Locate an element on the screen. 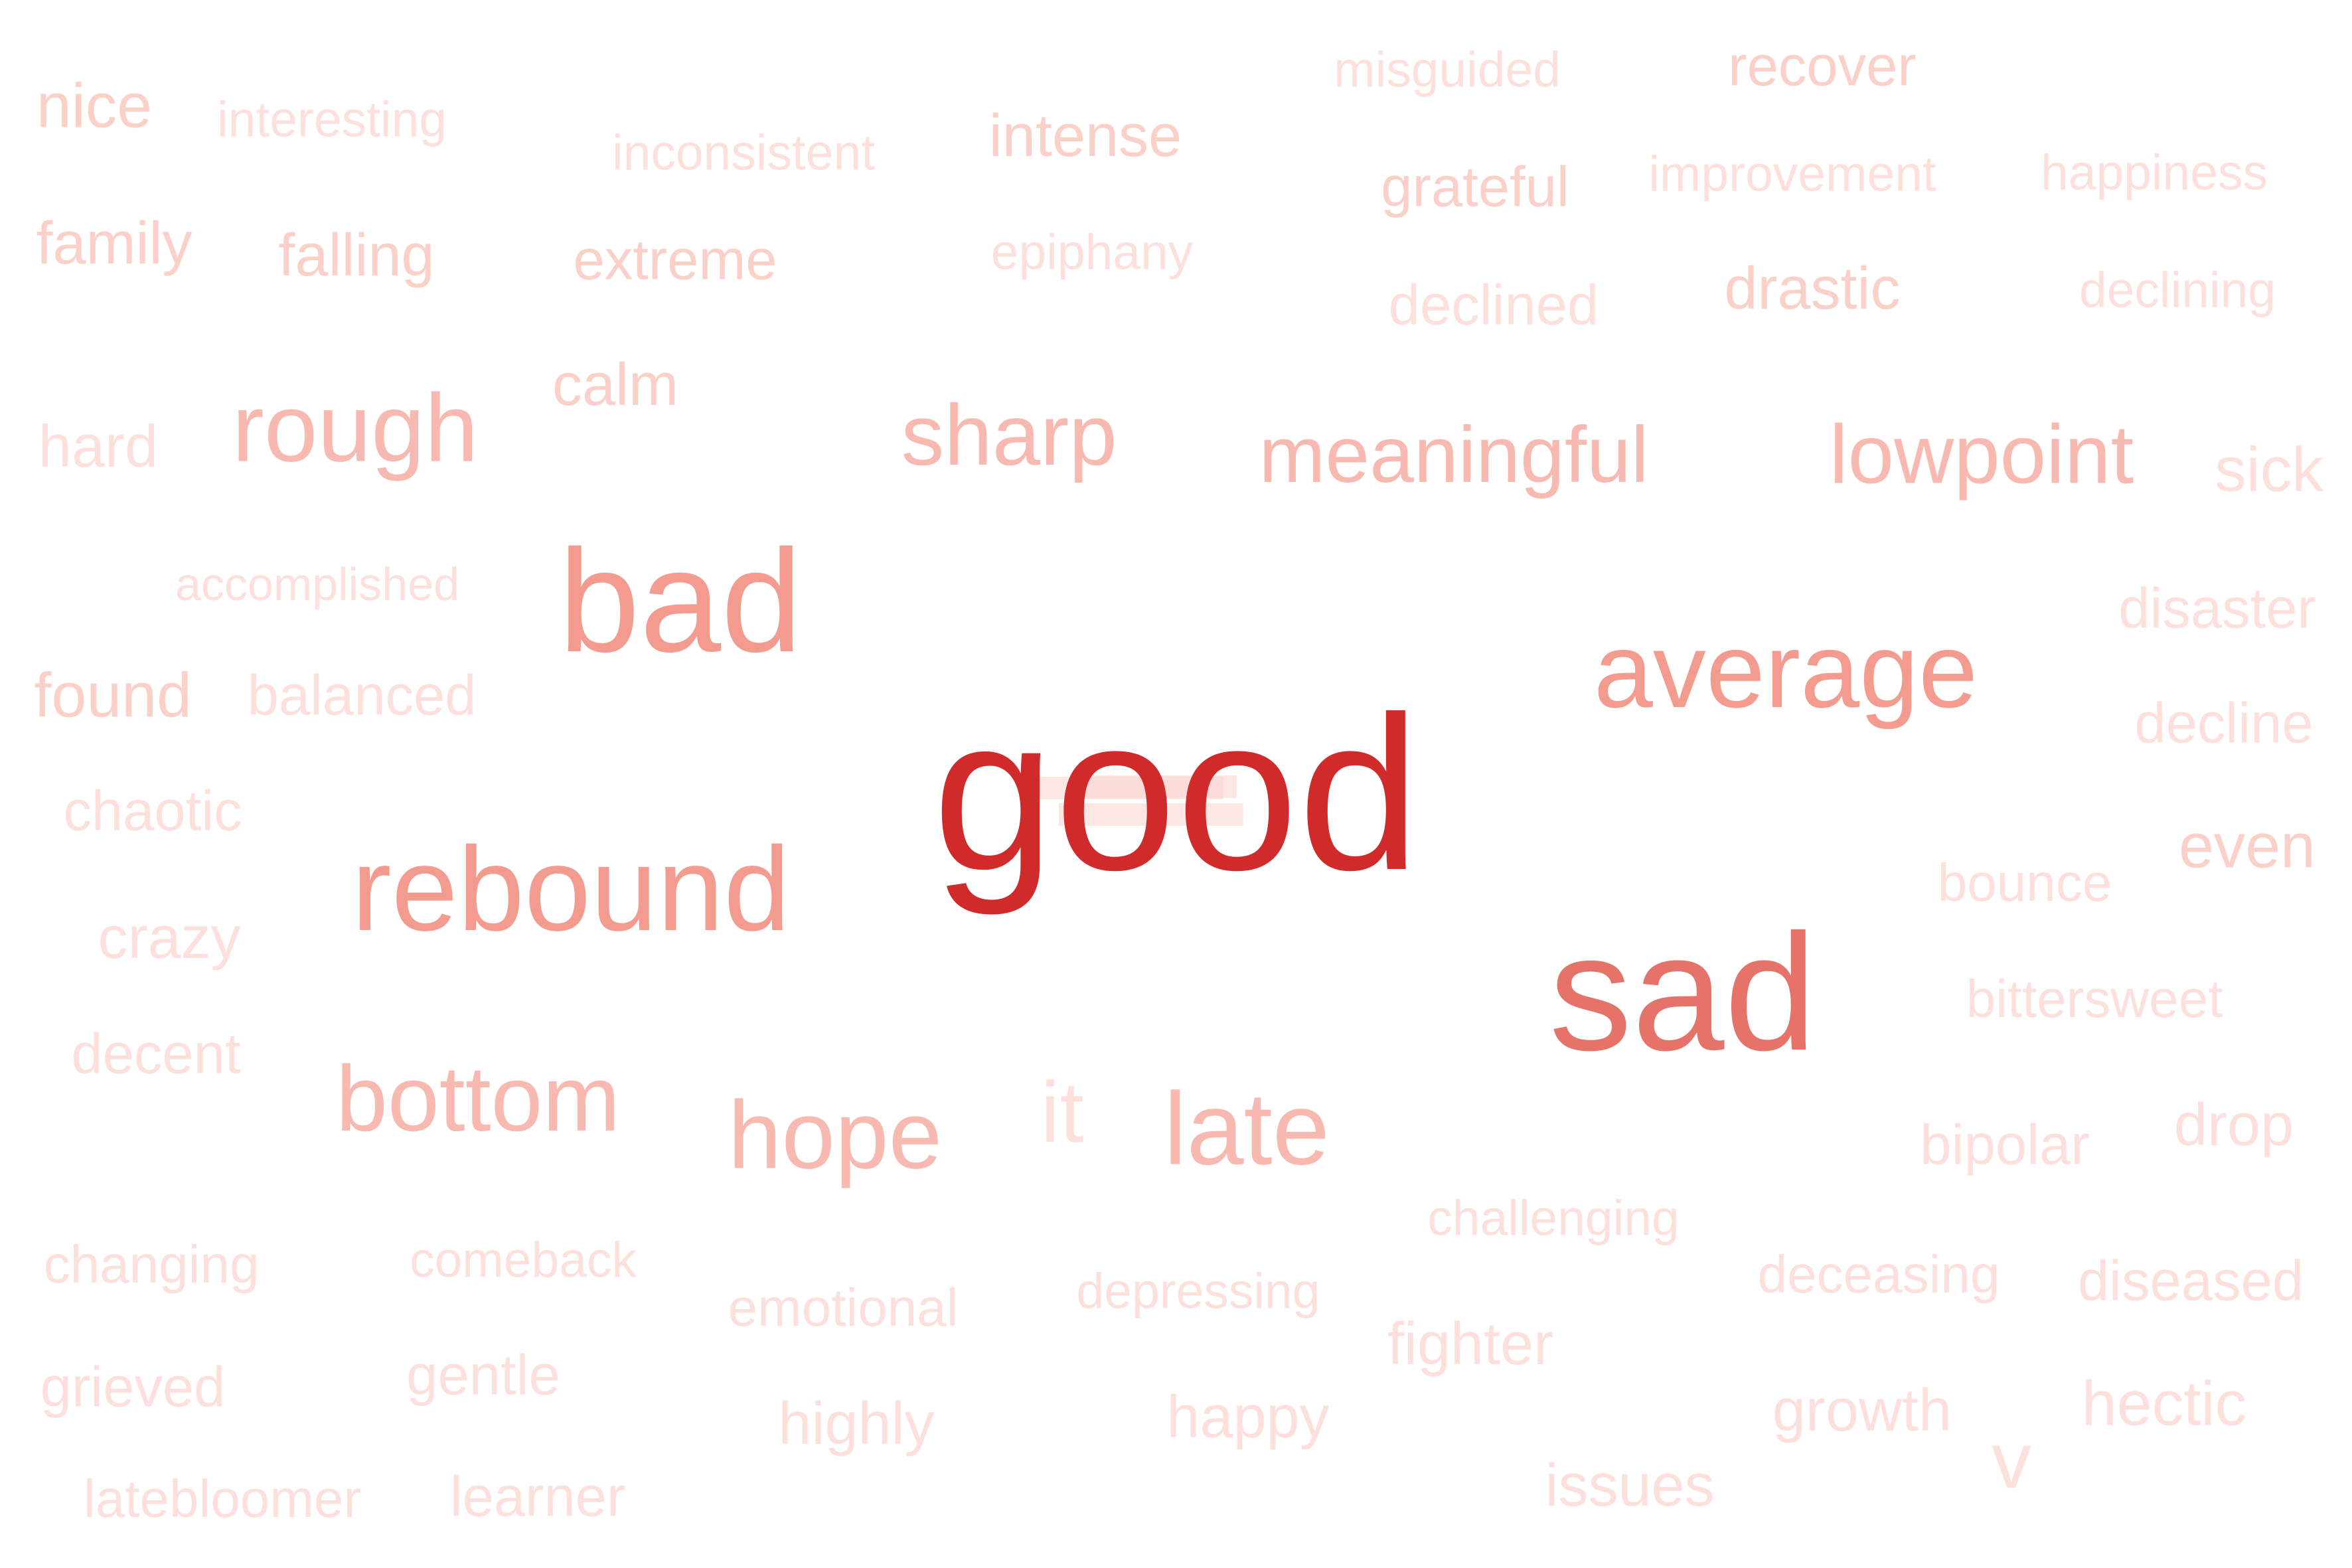 This screenshot has width=2352, height=1568. cloud-word: meaningful is located at coordinates (1454, 455).